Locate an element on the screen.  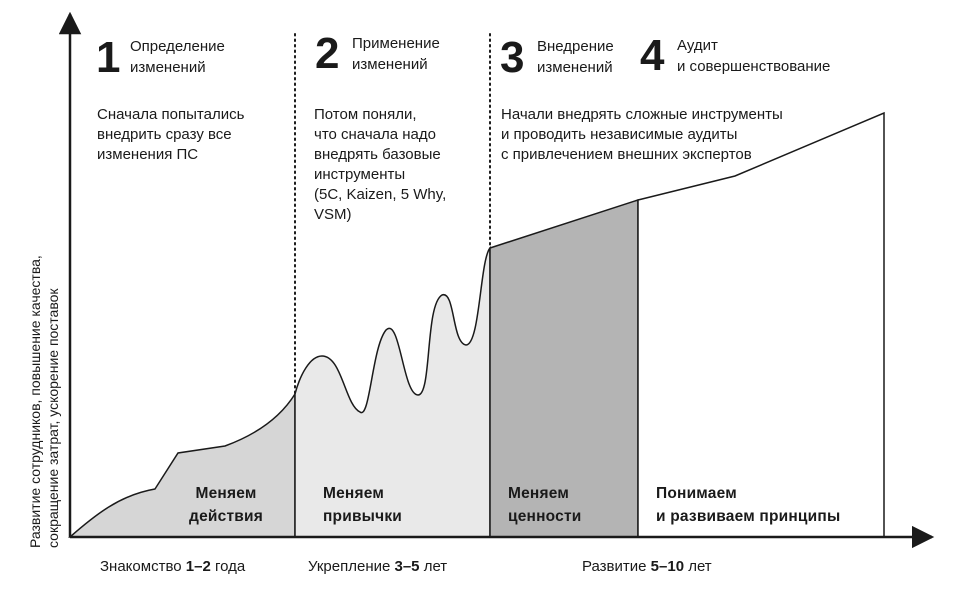
band-label-line: действия is located at coordinates (226, 516).